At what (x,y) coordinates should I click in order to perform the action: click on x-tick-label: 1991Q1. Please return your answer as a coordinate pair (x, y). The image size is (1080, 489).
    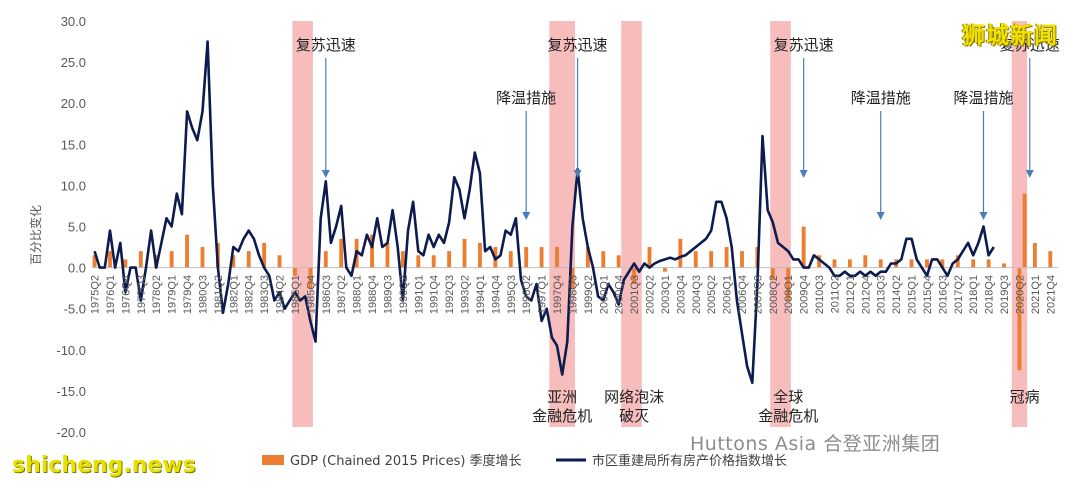
    Looking at the image, I should click on (419, 294).